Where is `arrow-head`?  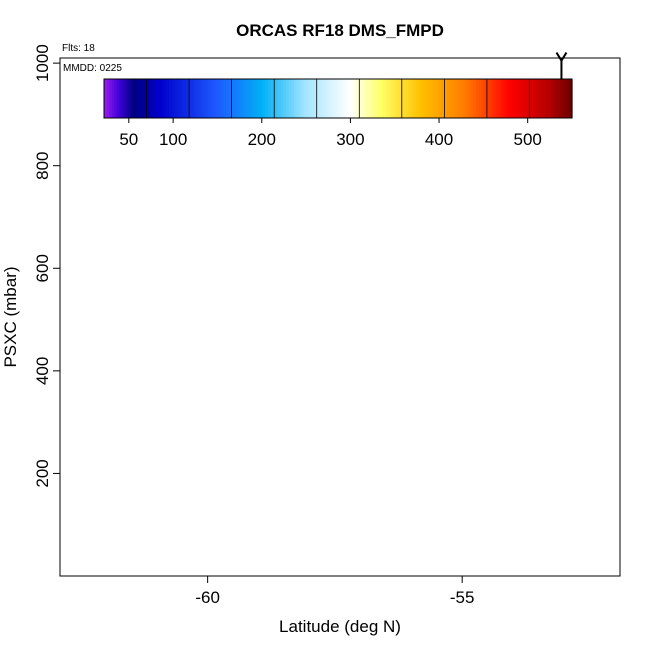 arrow-head is located at coordinates (561, 57).